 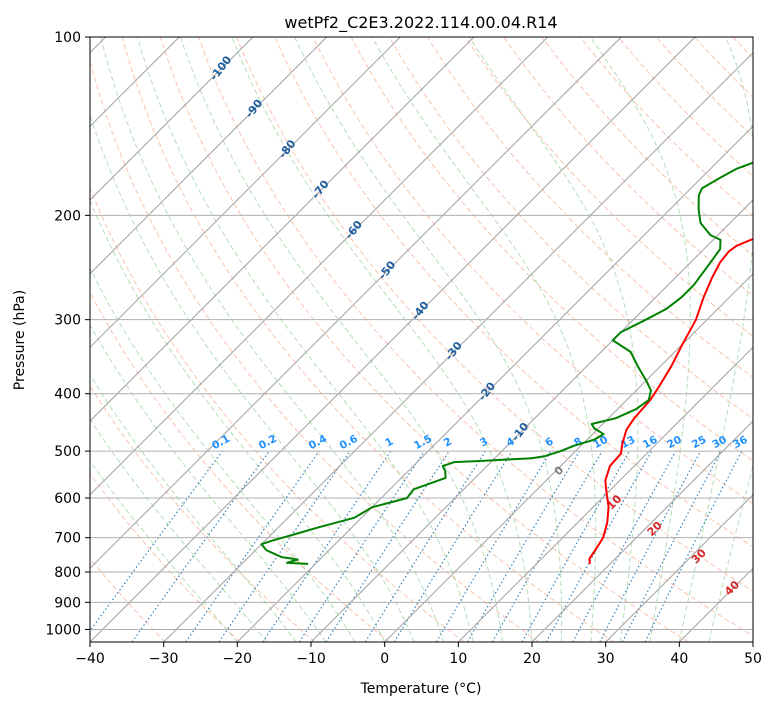 I want to click on y-axis-ticks: 100 200 300 400 500 600 700 800 900 1000, so click(x=67, y=334).